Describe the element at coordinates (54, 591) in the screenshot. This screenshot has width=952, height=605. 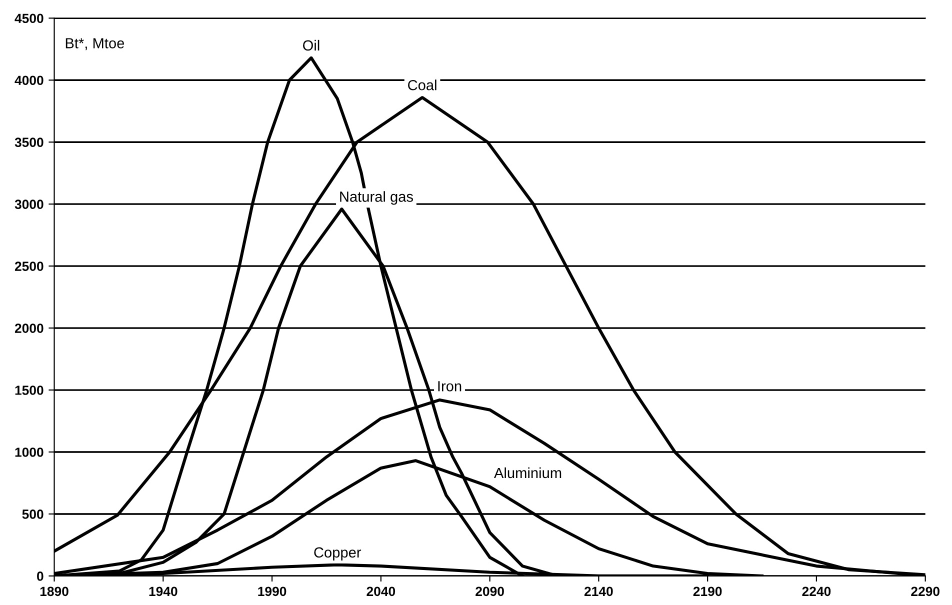
I see `x-tick-label: 1890` at that location.